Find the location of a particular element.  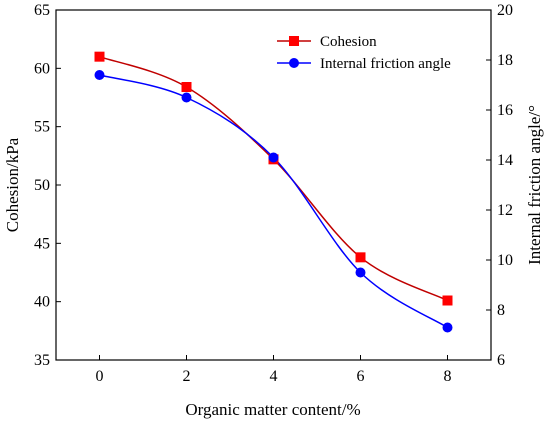

legend-marker-friction is located at coordinates (294, 63).